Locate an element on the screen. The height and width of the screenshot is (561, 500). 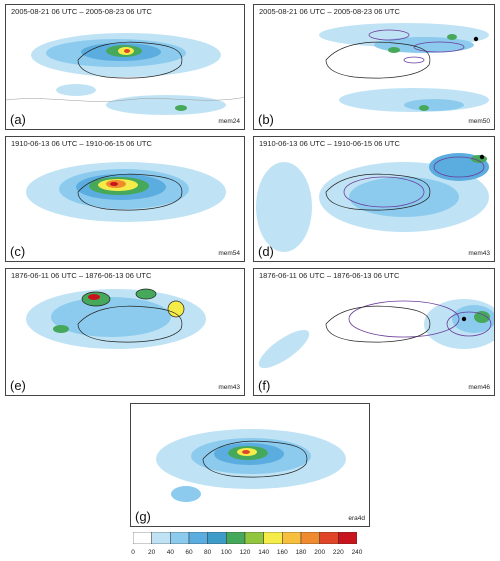
precipitation-map-b is located at coordinates (404, 67).